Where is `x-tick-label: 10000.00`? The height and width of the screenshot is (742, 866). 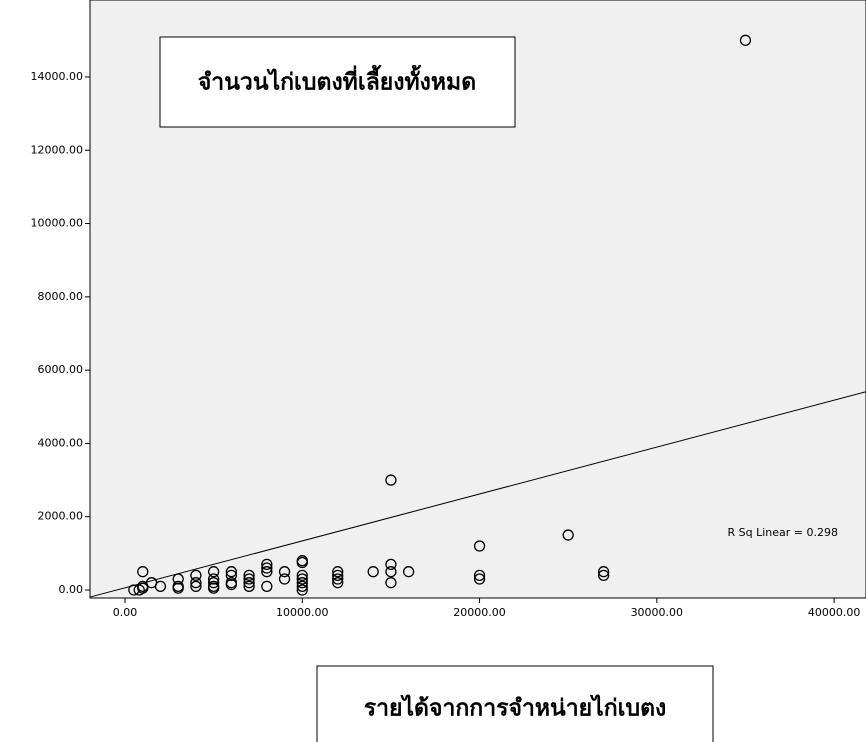 x-tick-label: 10000.00 is located at coordinates (302, 612).